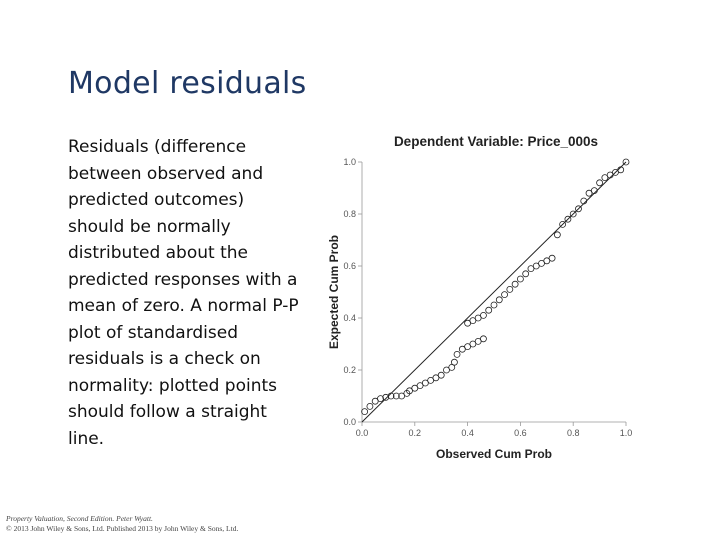 The width and height of the screenshot is (720, 540). I want to click on y-tick-label: 0.0, so click(349, 422).